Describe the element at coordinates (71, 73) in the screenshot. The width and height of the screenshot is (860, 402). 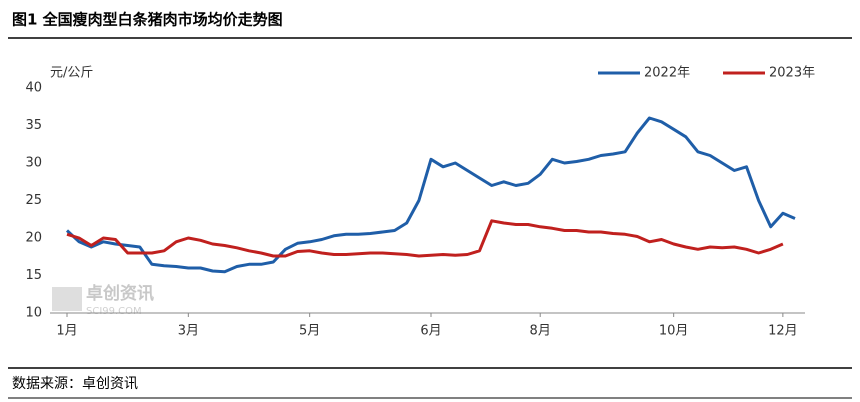
I see `y-axis-label: 元/公斤` at that location.